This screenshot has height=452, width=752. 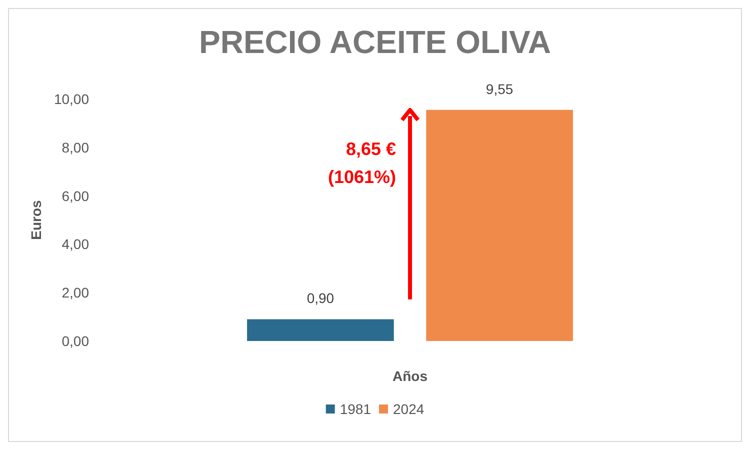 I want to click on y-tick-label: 2,00, so click(x=76, y=292).